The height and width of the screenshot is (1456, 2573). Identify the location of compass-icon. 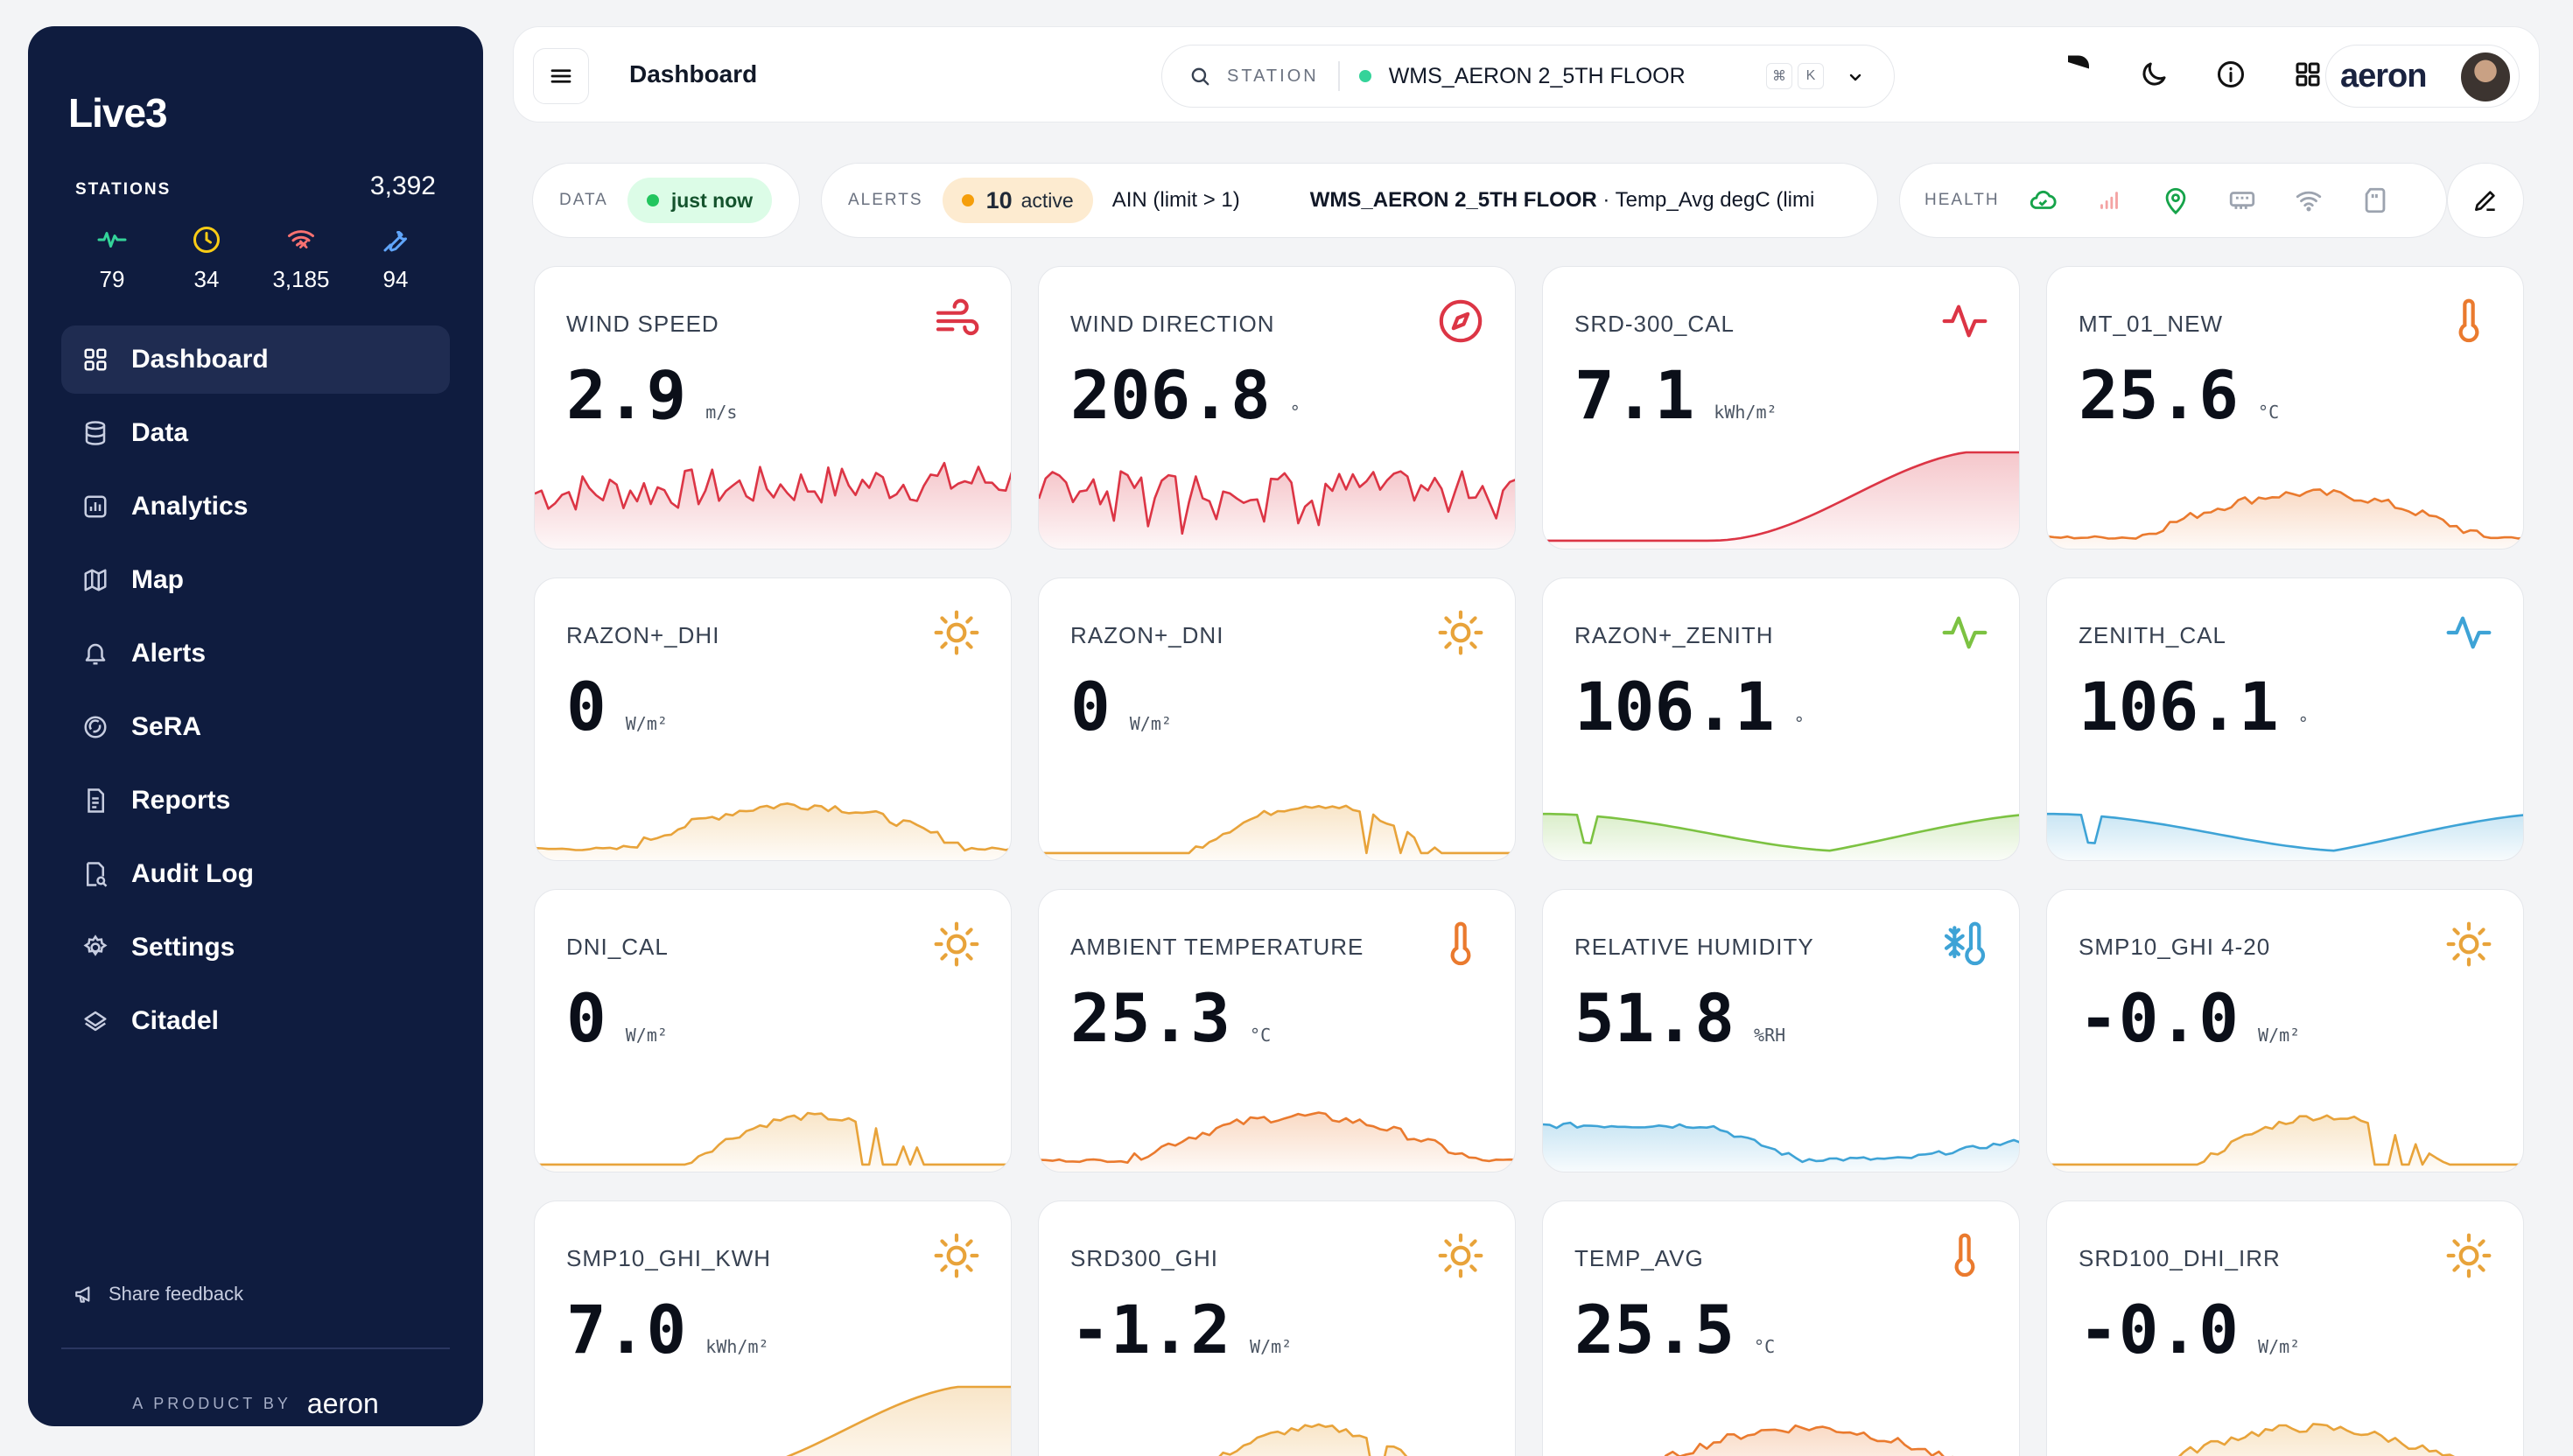
(1461, 321).